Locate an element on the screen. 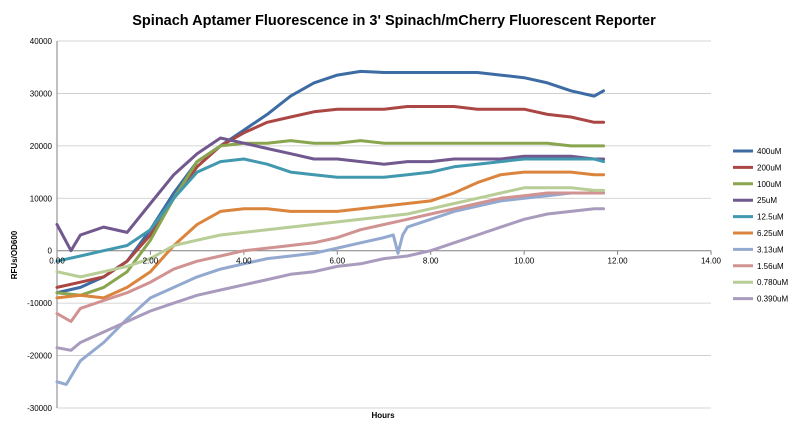  x-axis-title: Hours is located at coordinates (383, 415).